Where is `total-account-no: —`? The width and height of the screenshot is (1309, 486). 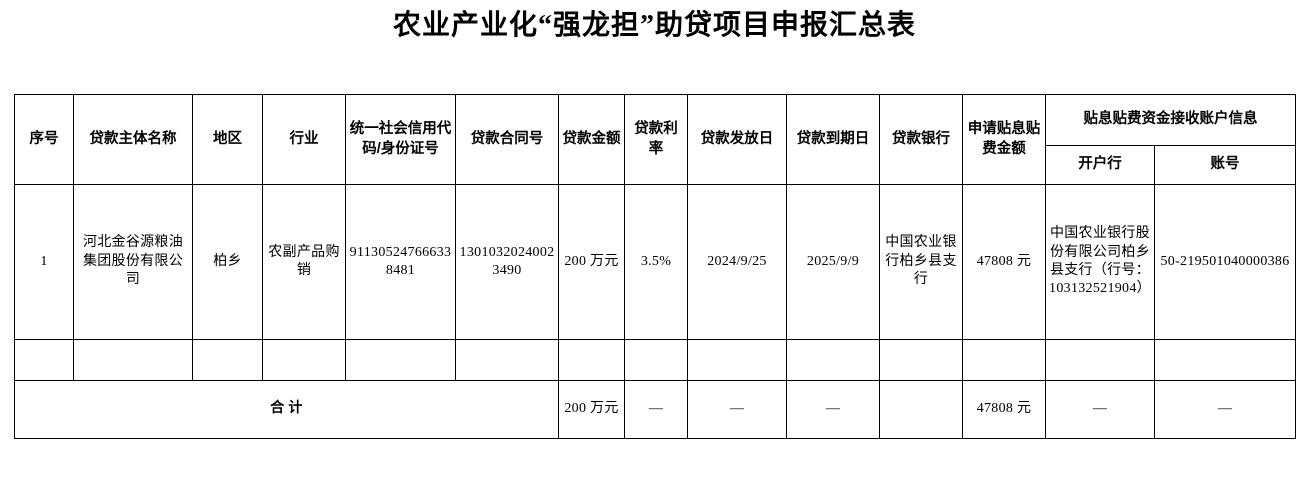 total-account-no: — is located at coordinates (1225, 409).